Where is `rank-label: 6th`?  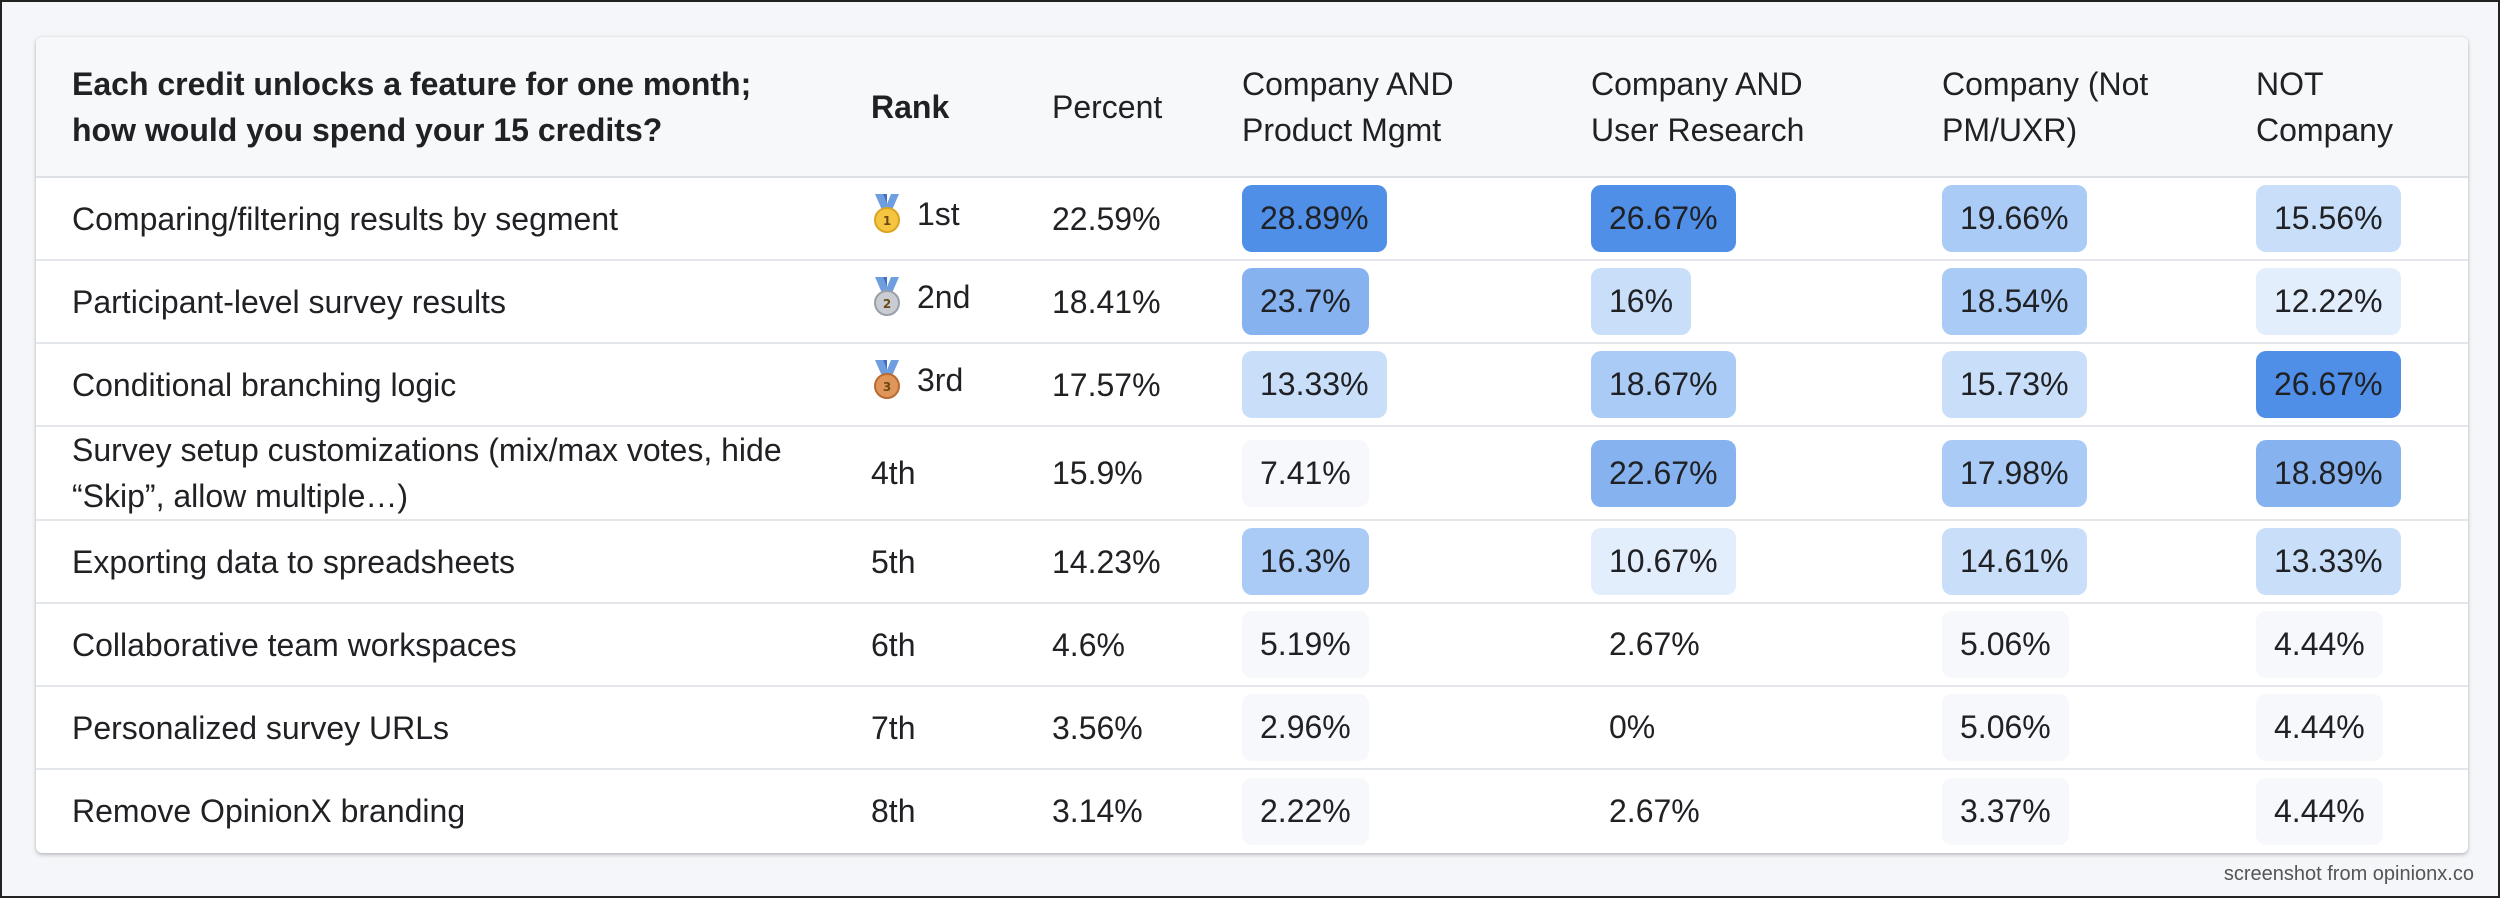 rank-label: 6th is located at coordinates (893, 644).